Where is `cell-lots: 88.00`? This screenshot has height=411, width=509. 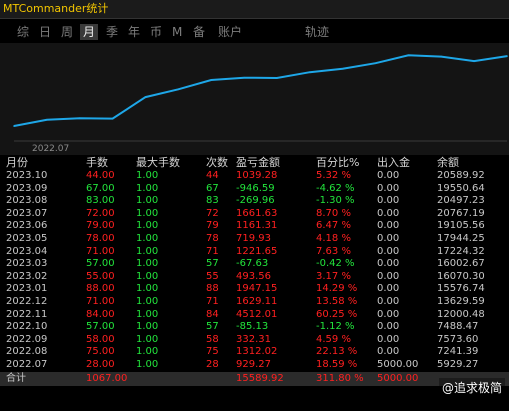
cell-lots: 88.00 is located at coordinates (100, 289).